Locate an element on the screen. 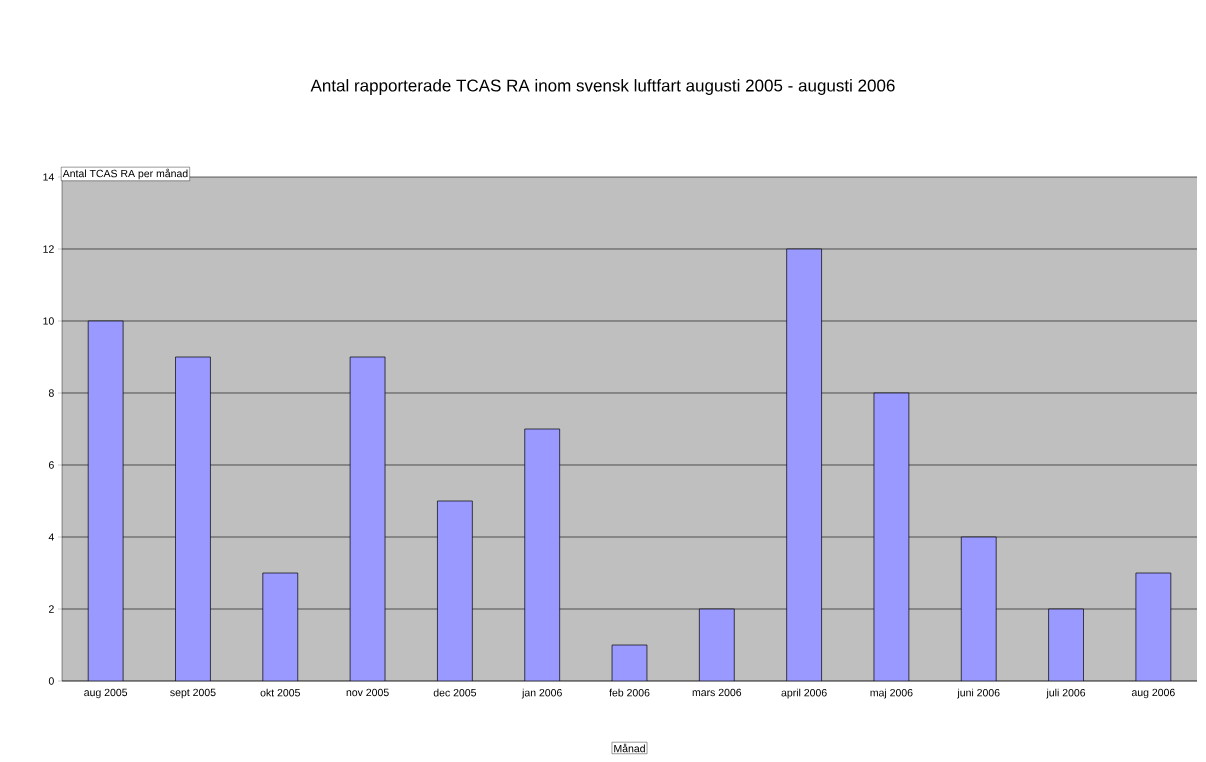 Image resolution: width=1206 pixels, height=762 pixels. x-tick-label: aug 2006 is located at coordinates (1153, 693).